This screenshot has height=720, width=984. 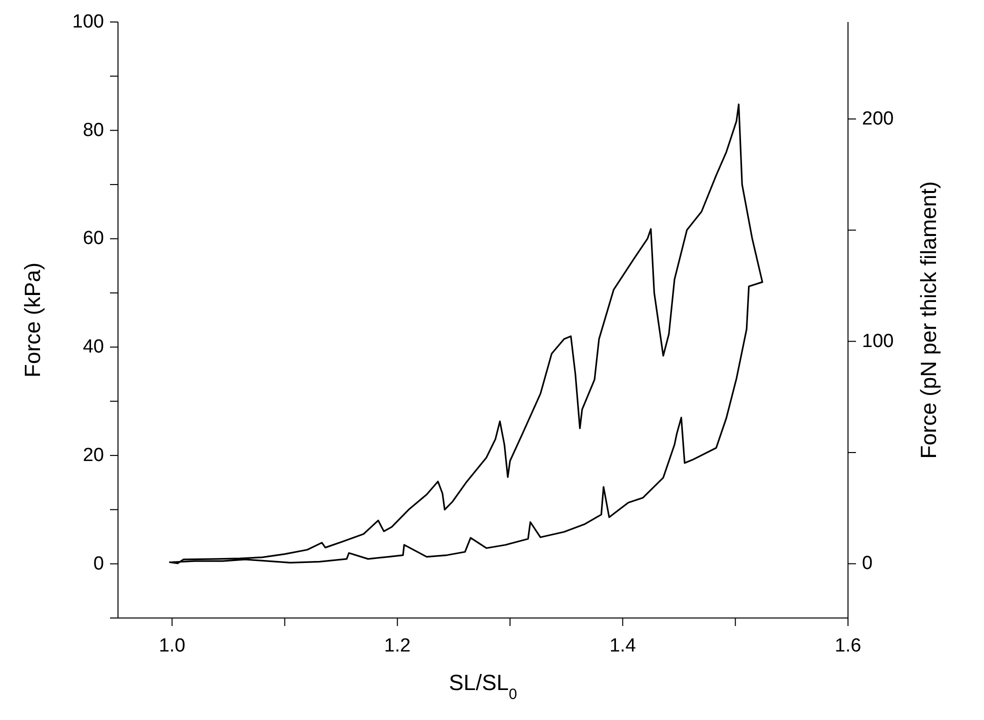 I want to click on y2-tick-label: 200, so click(x=878, y=119).